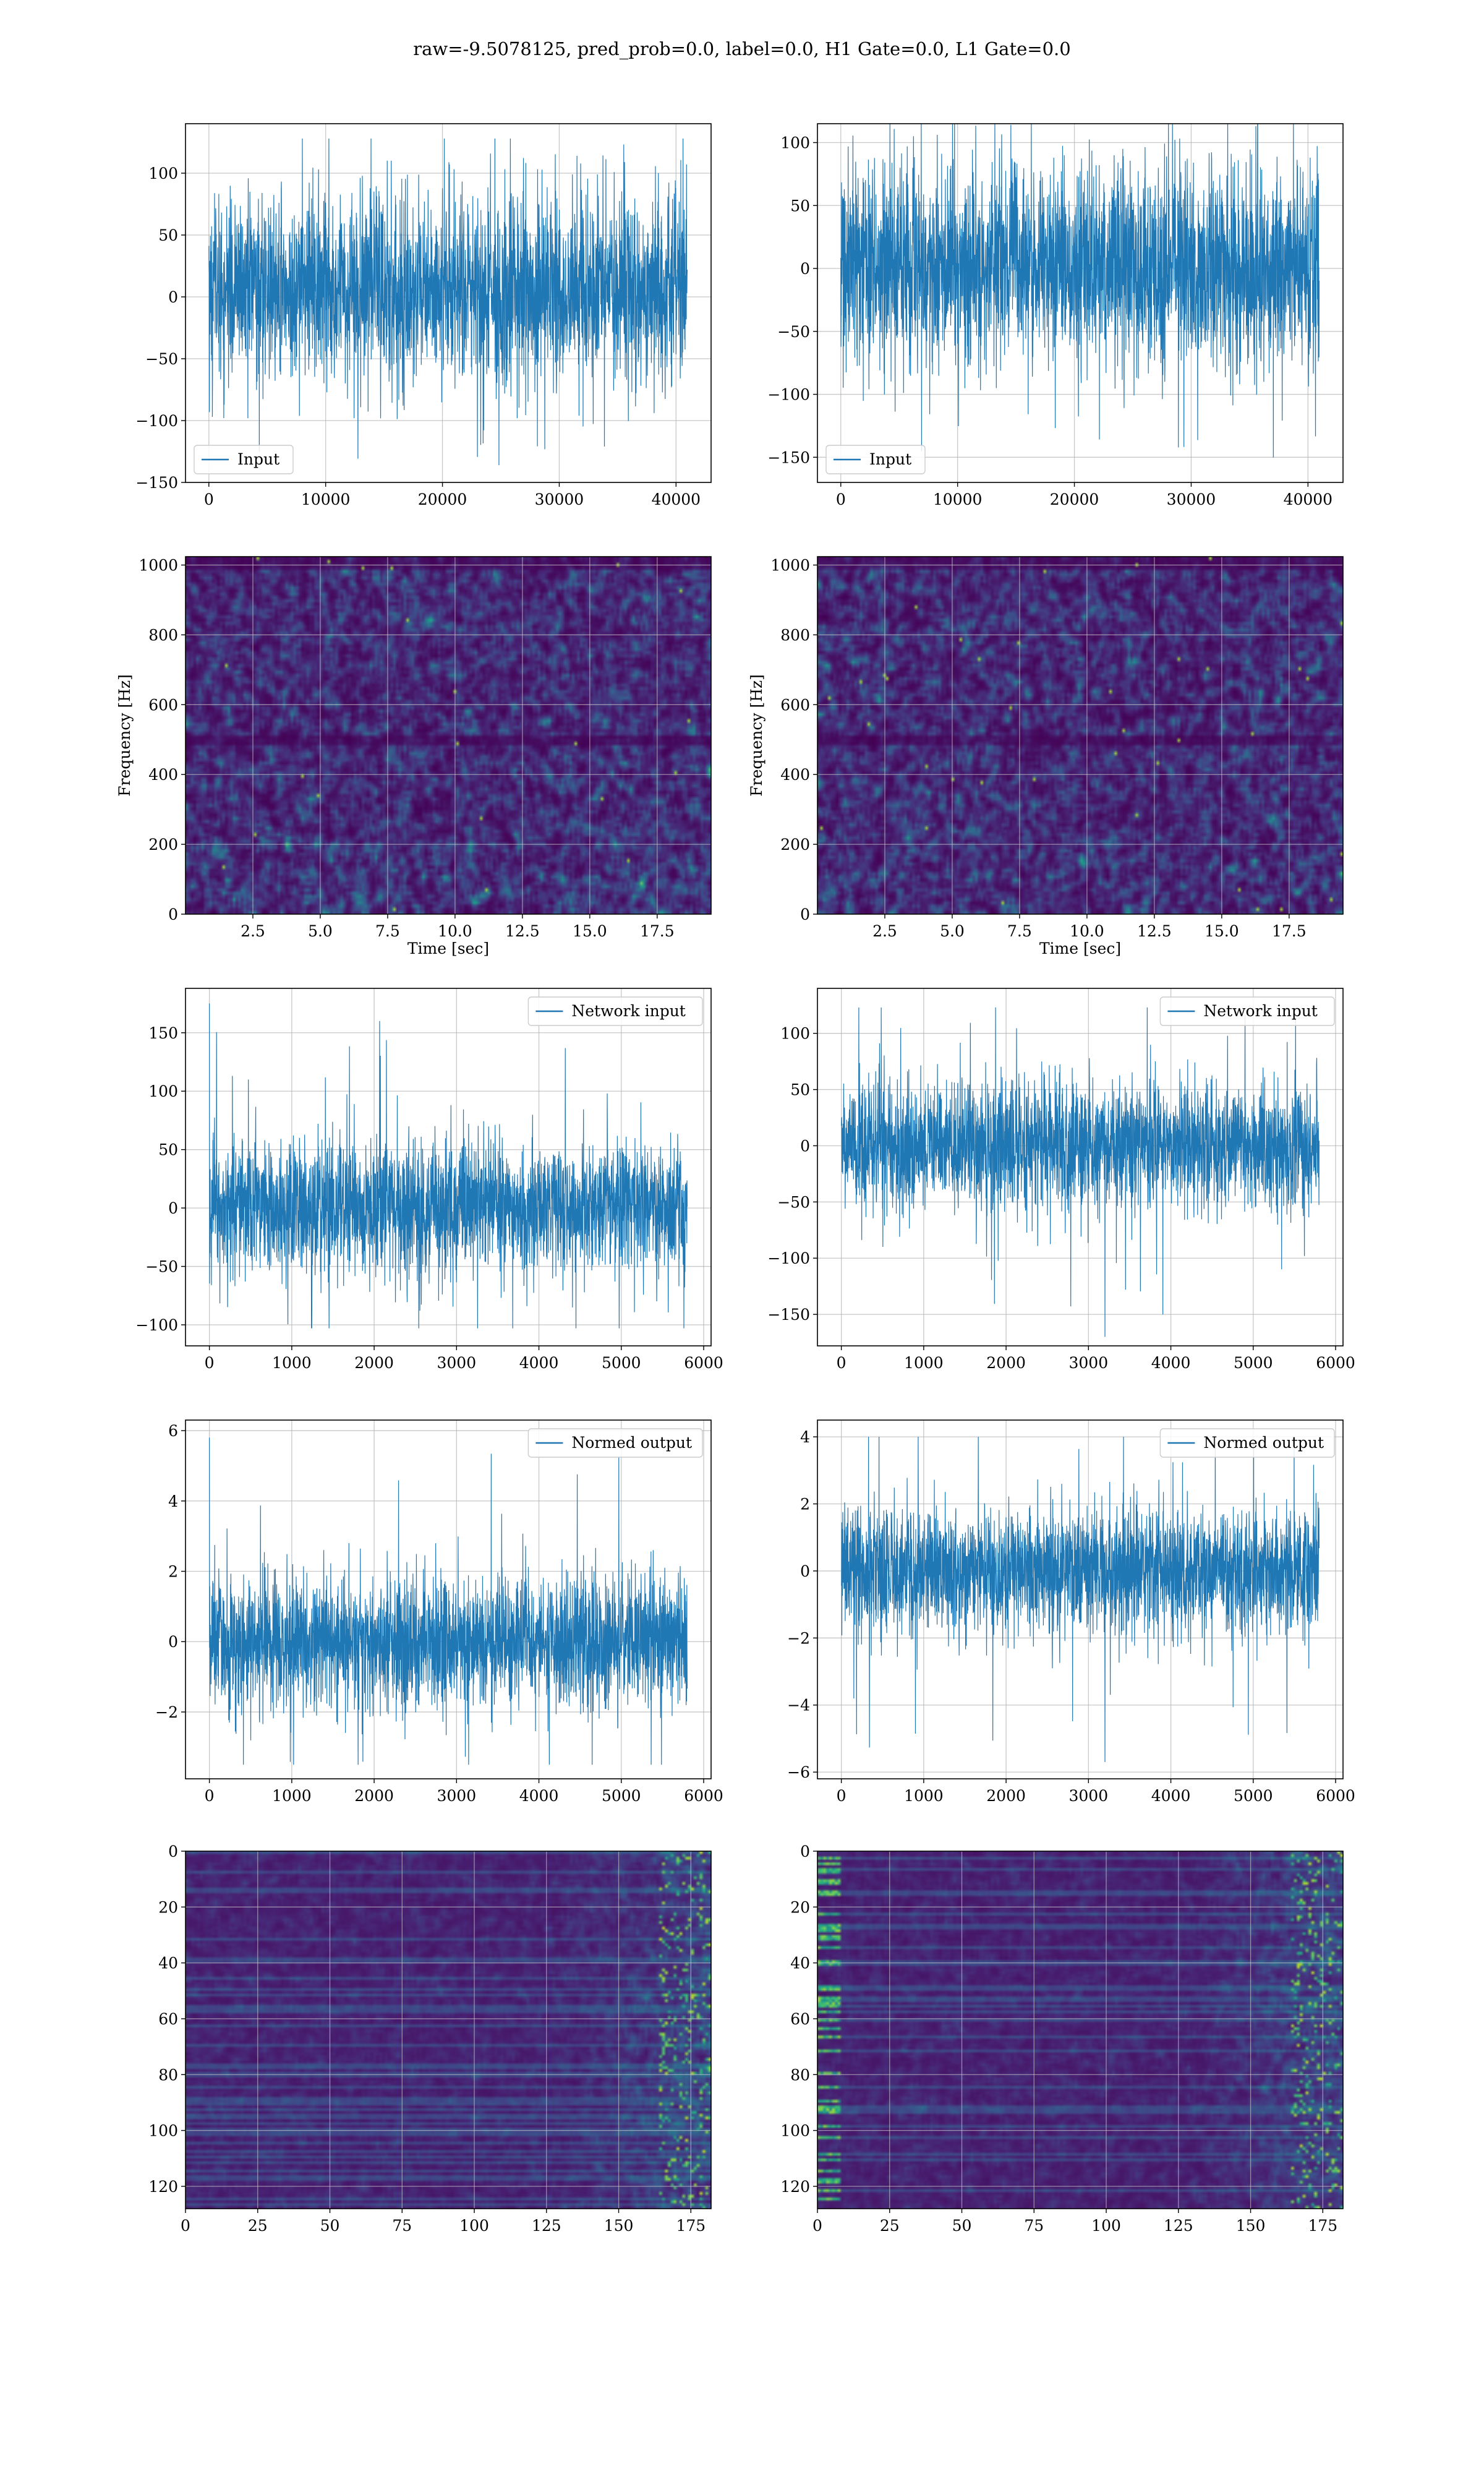 The height and width of the screenshot is (2474, 1484). What do you see at coordinates (619, 2226) in the screenshot?
I see `x-tick-label: 150` at bounding box center [619, 2226].